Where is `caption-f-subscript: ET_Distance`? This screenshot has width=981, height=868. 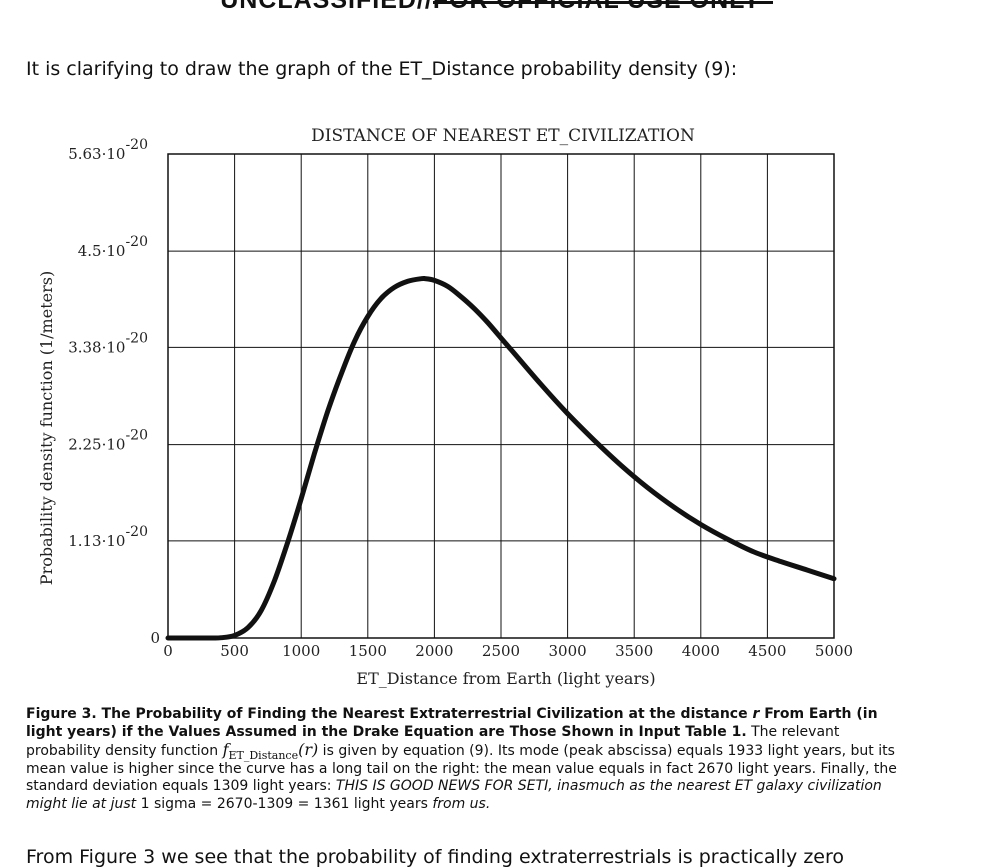 caption-f-subscript: ET_Distance is located at coordinates (263, 755).